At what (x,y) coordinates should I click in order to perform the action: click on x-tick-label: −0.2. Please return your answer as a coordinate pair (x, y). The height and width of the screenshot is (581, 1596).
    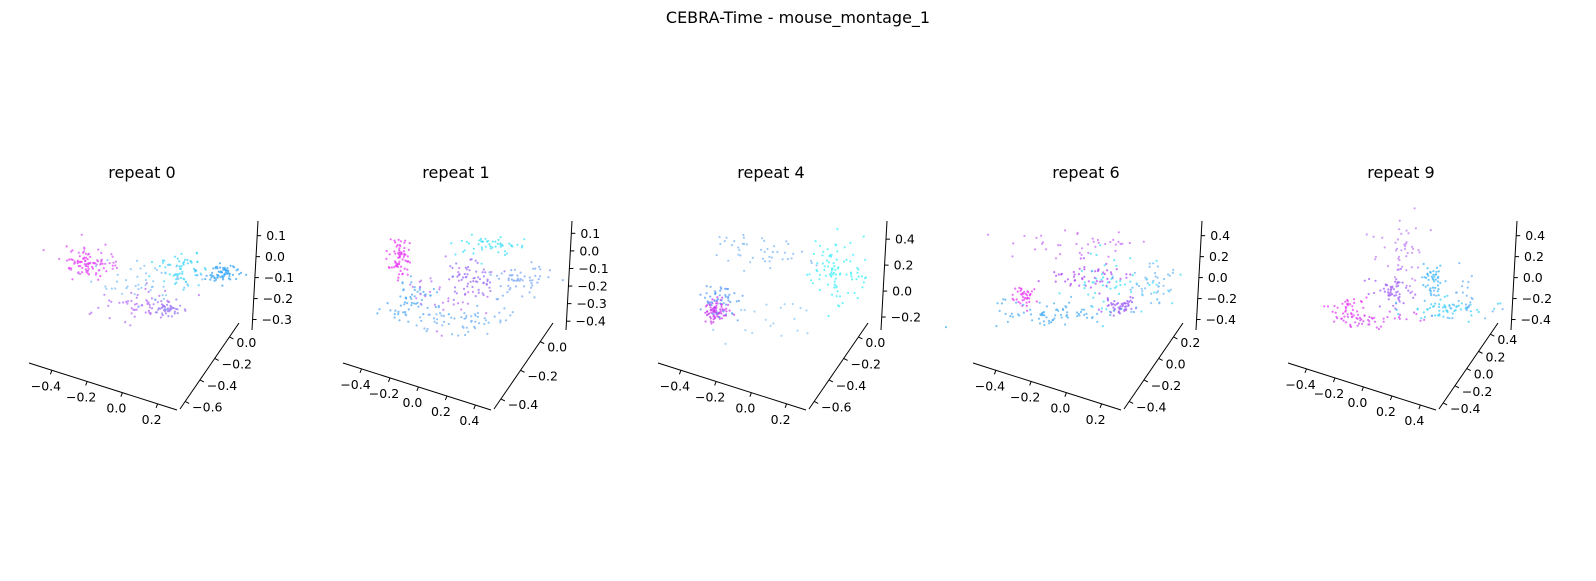
    Looking at the image, I should click on (1329, 393).